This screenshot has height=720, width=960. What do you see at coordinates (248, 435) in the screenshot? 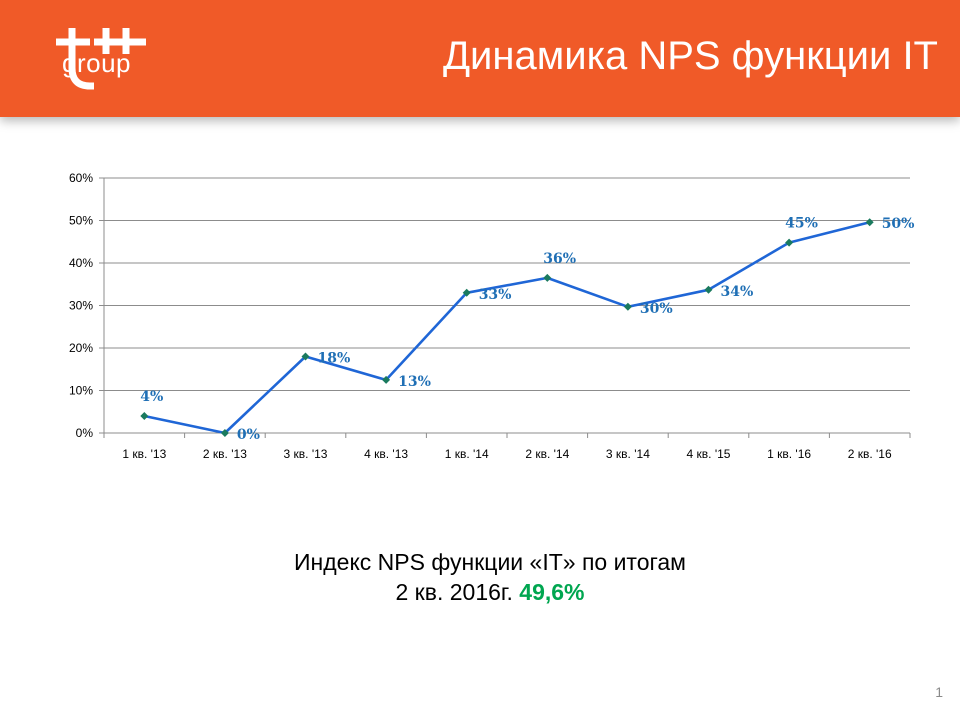
I see `data-label: 0%` at bounding box center [248, 435].